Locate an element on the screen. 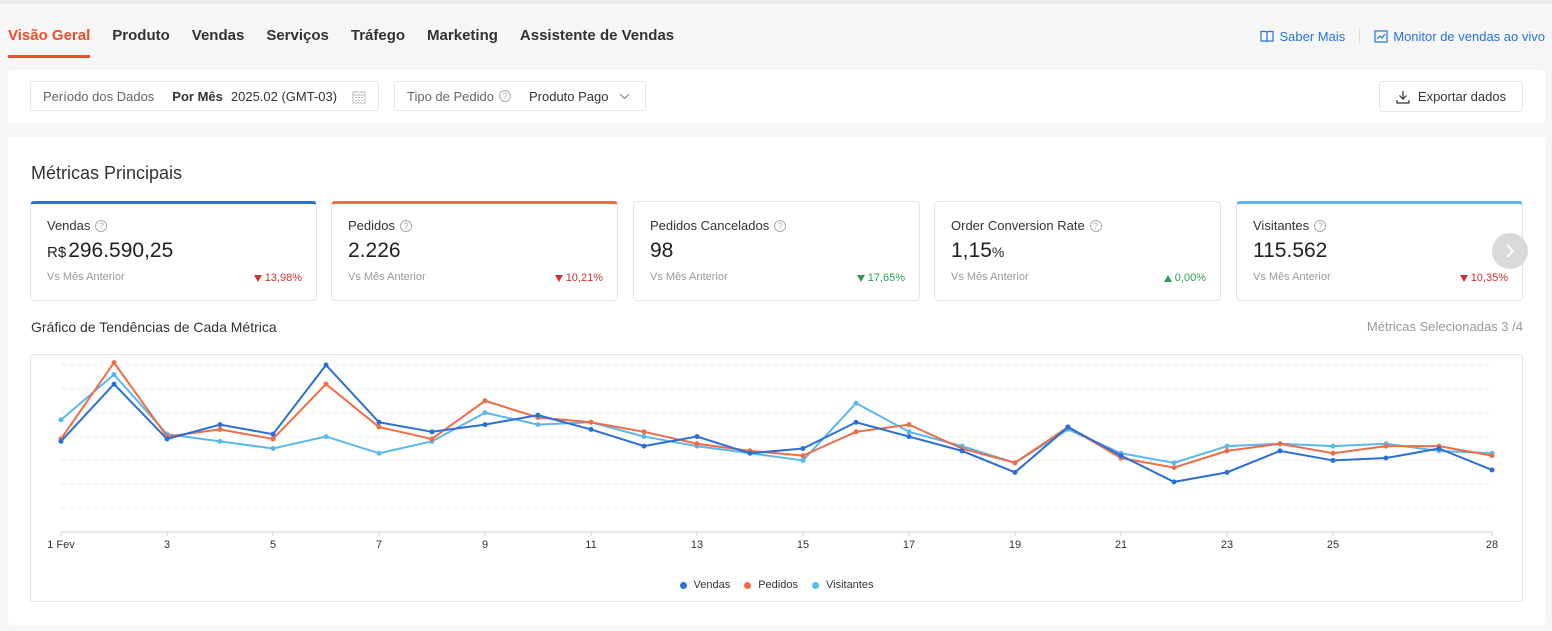 The image size is (1552, 631). tab-visao-geral: Visão Geral is located at coordinates (49, 36).